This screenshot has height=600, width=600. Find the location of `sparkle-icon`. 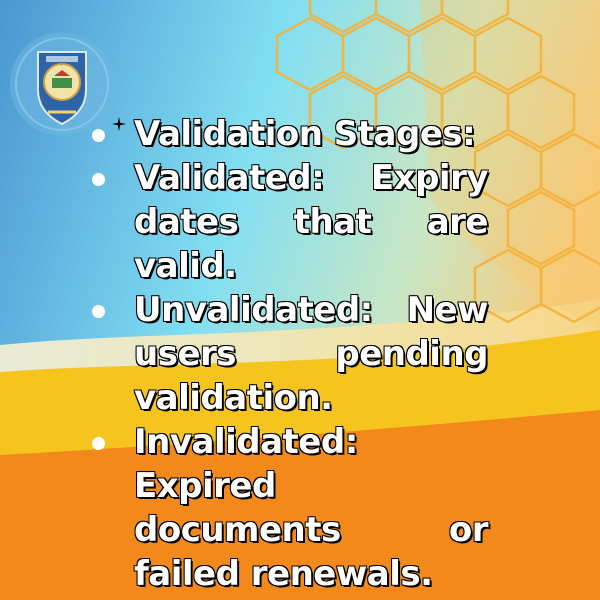

sparkle-icon is located at coordinates (119, 124).